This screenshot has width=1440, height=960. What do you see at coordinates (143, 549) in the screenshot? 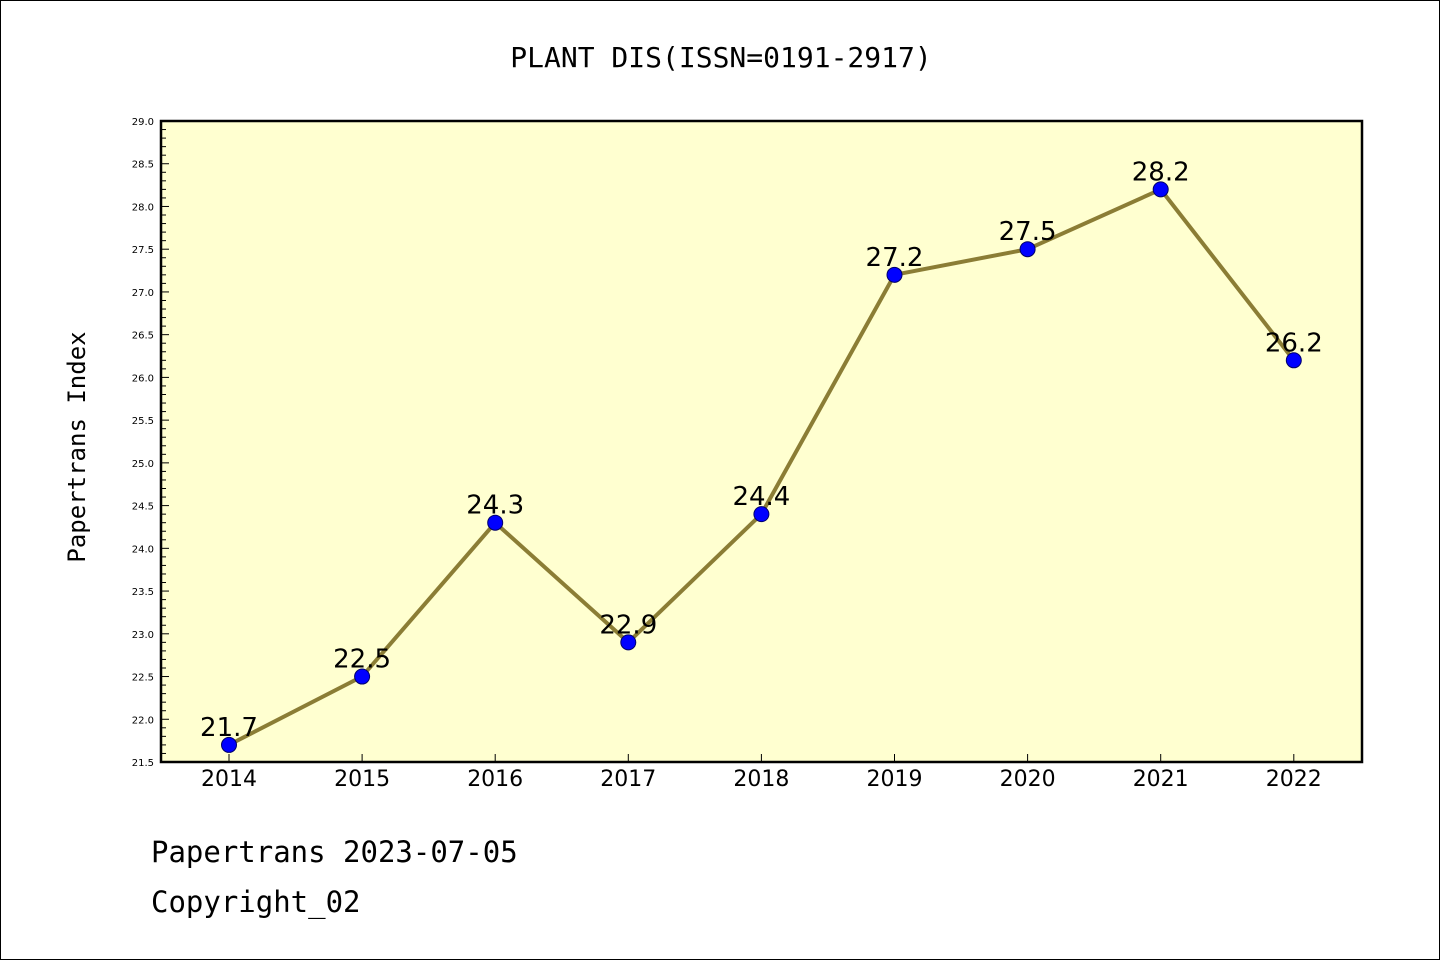
I see `y-tick-label: 24.0` at bounding box center [143, 549].